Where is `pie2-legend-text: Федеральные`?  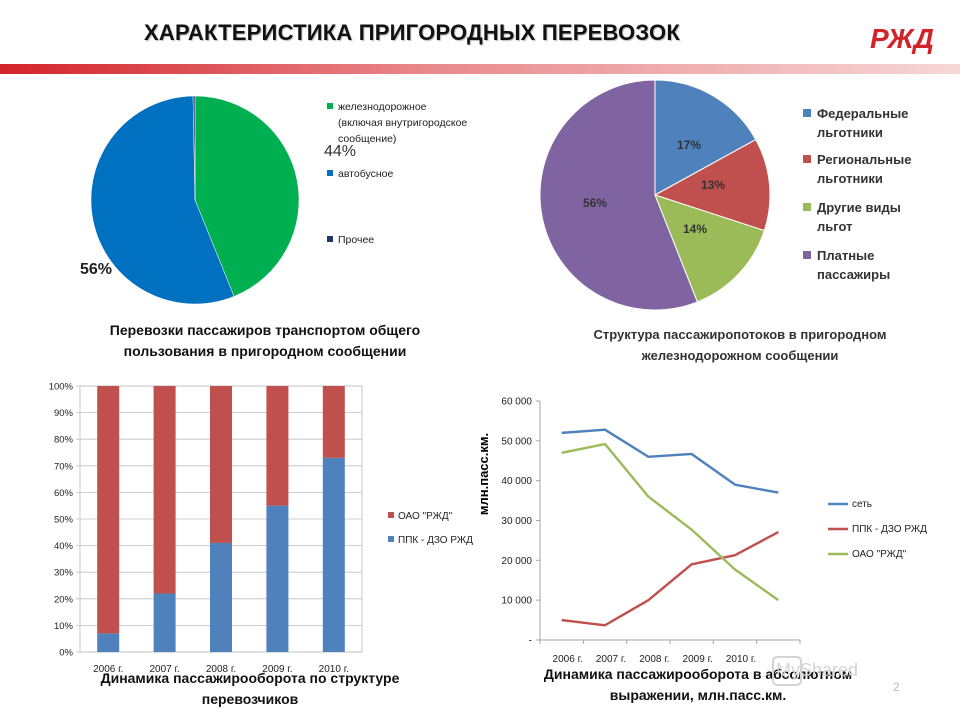
pie2-legend-text: Федеральные is located at coordinates (862, 113).